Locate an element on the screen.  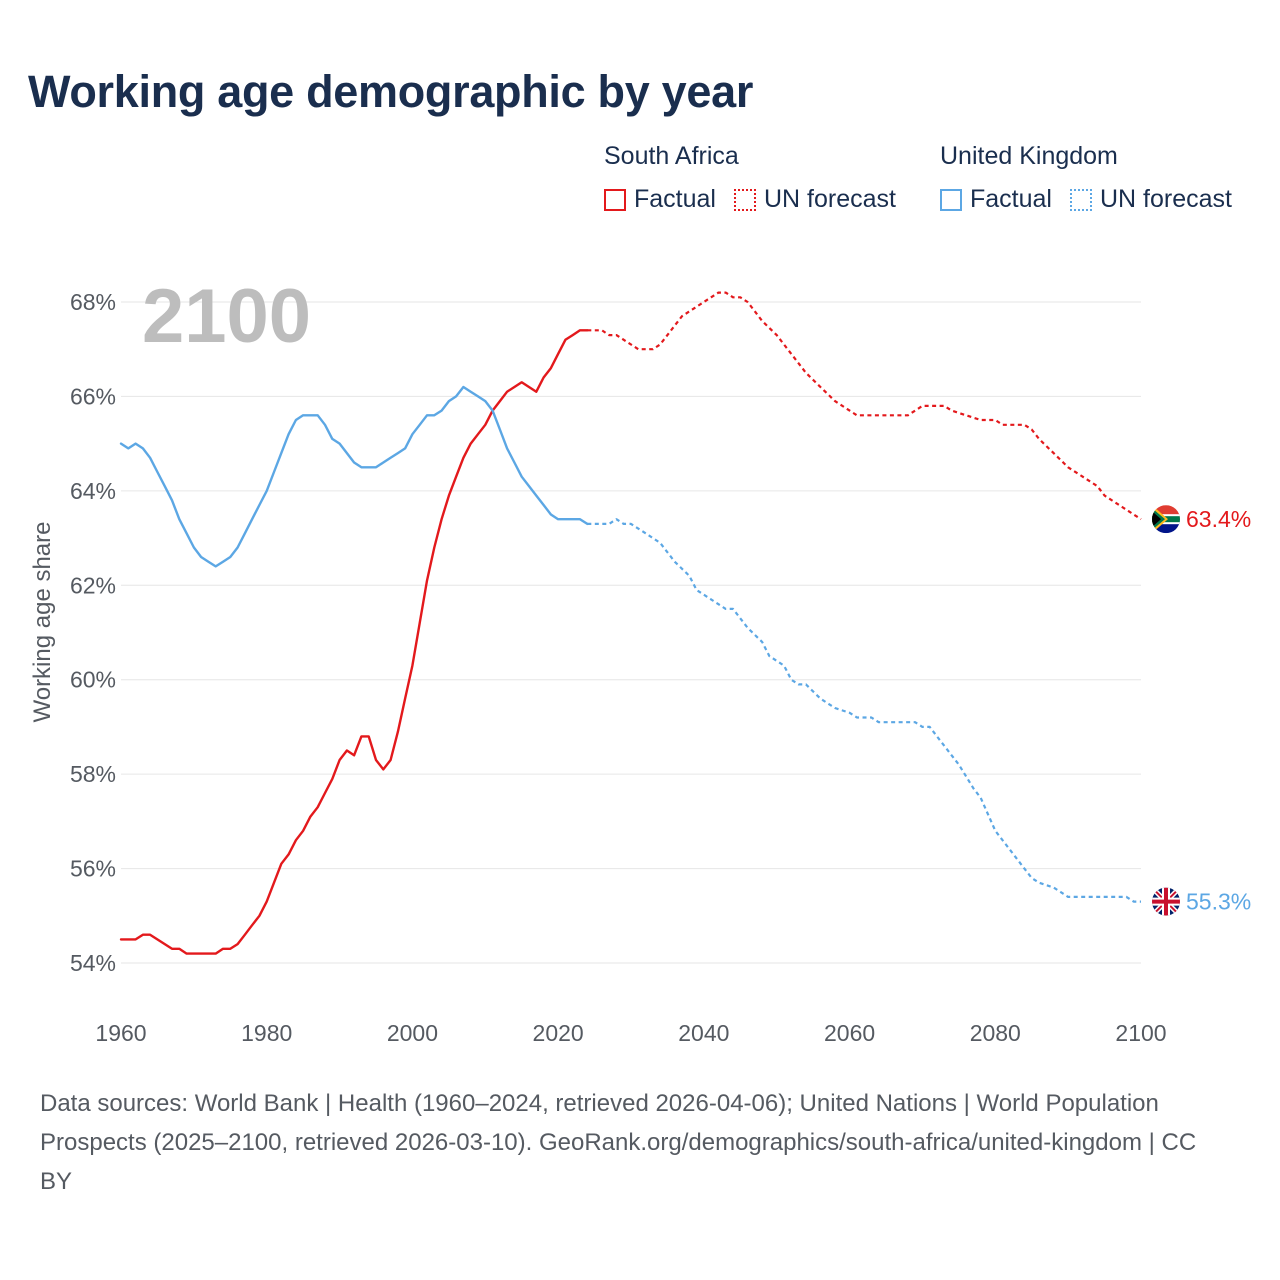
x-tick-label: 2060 is located at coordinates (849, 1033).